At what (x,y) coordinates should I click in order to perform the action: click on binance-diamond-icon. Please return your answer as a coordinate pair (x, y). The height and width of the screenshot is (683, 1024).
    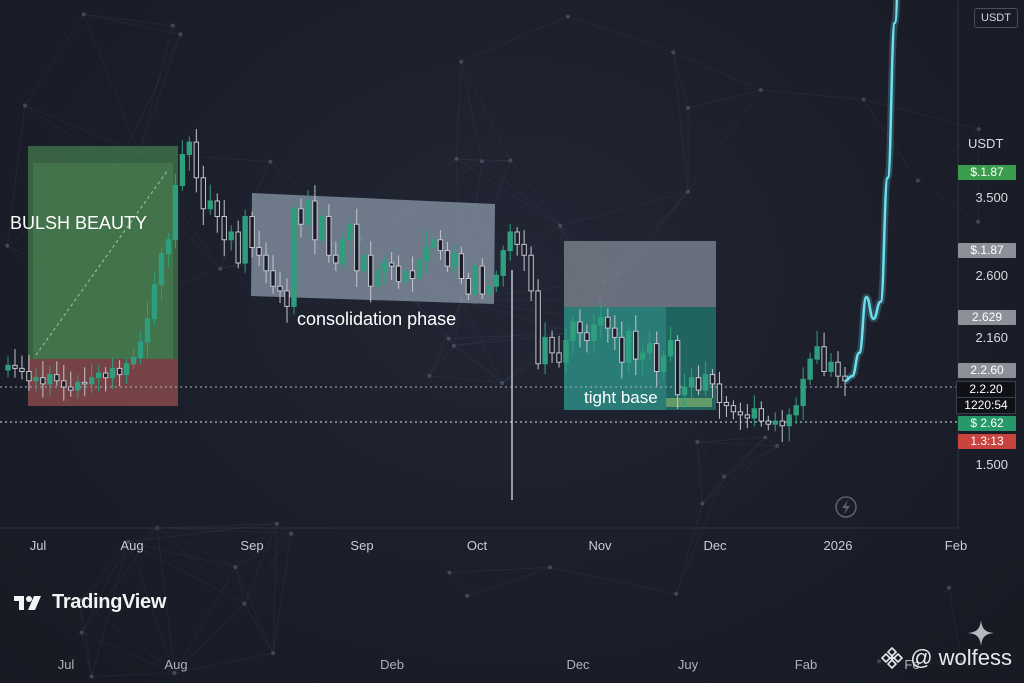
    Looking at the image, I should click on (892, 658).